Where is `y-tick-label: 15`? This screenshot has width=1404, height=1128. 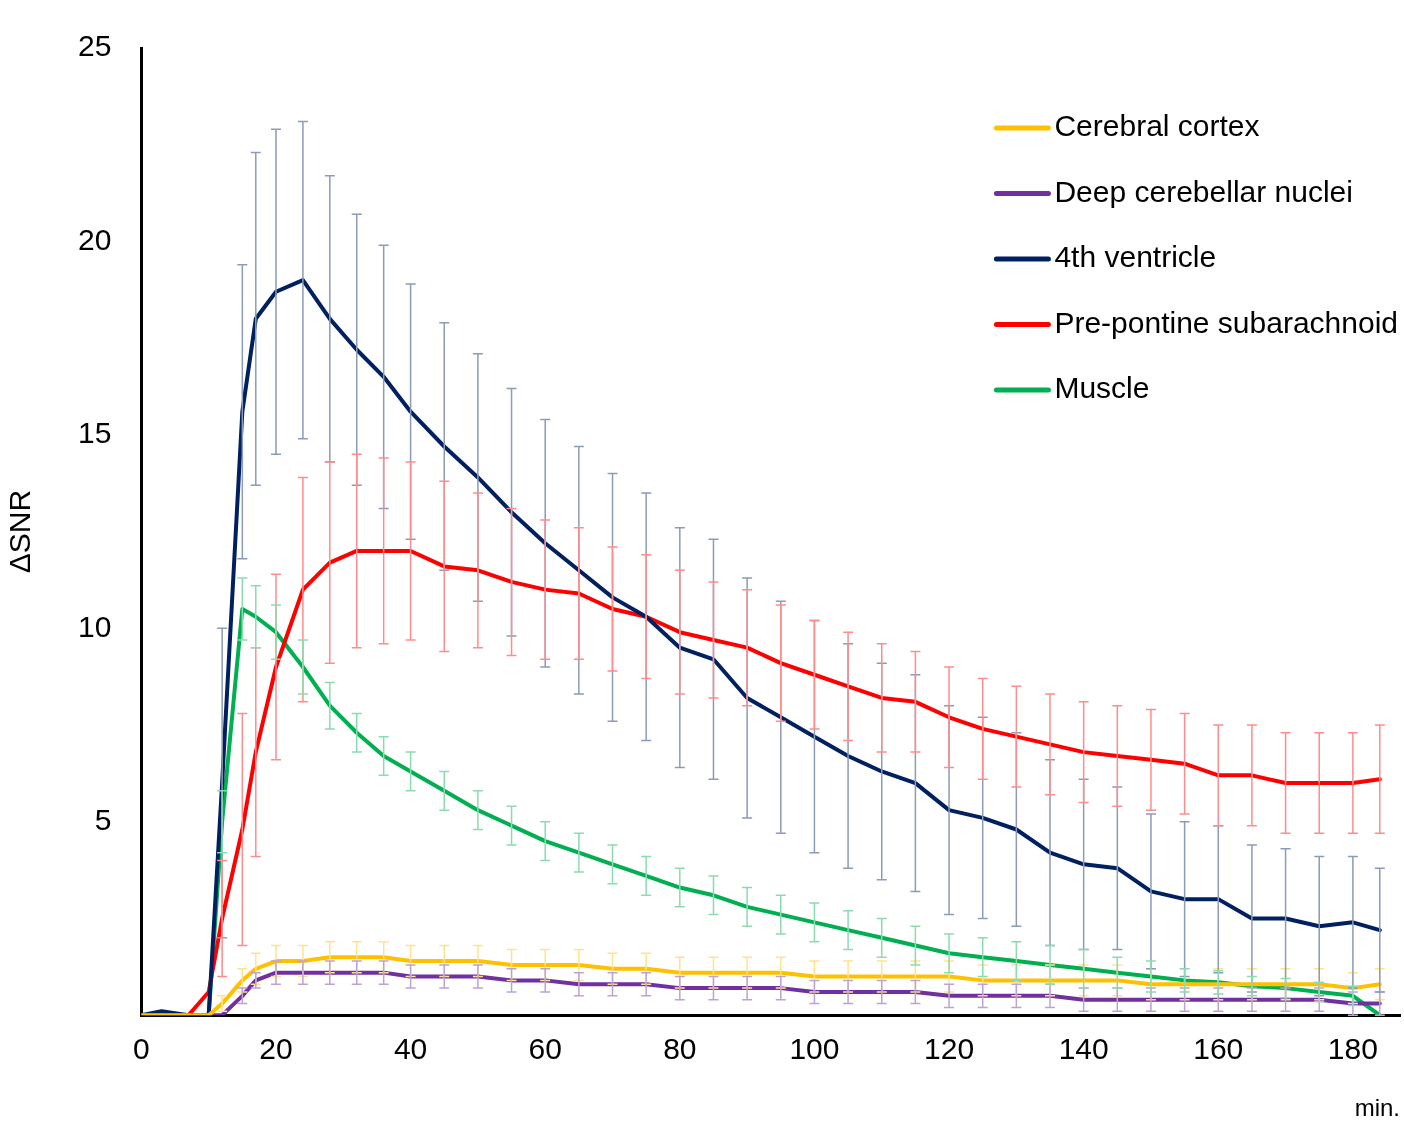 y-tick-label: 15 is located at coordinates (94, 433).